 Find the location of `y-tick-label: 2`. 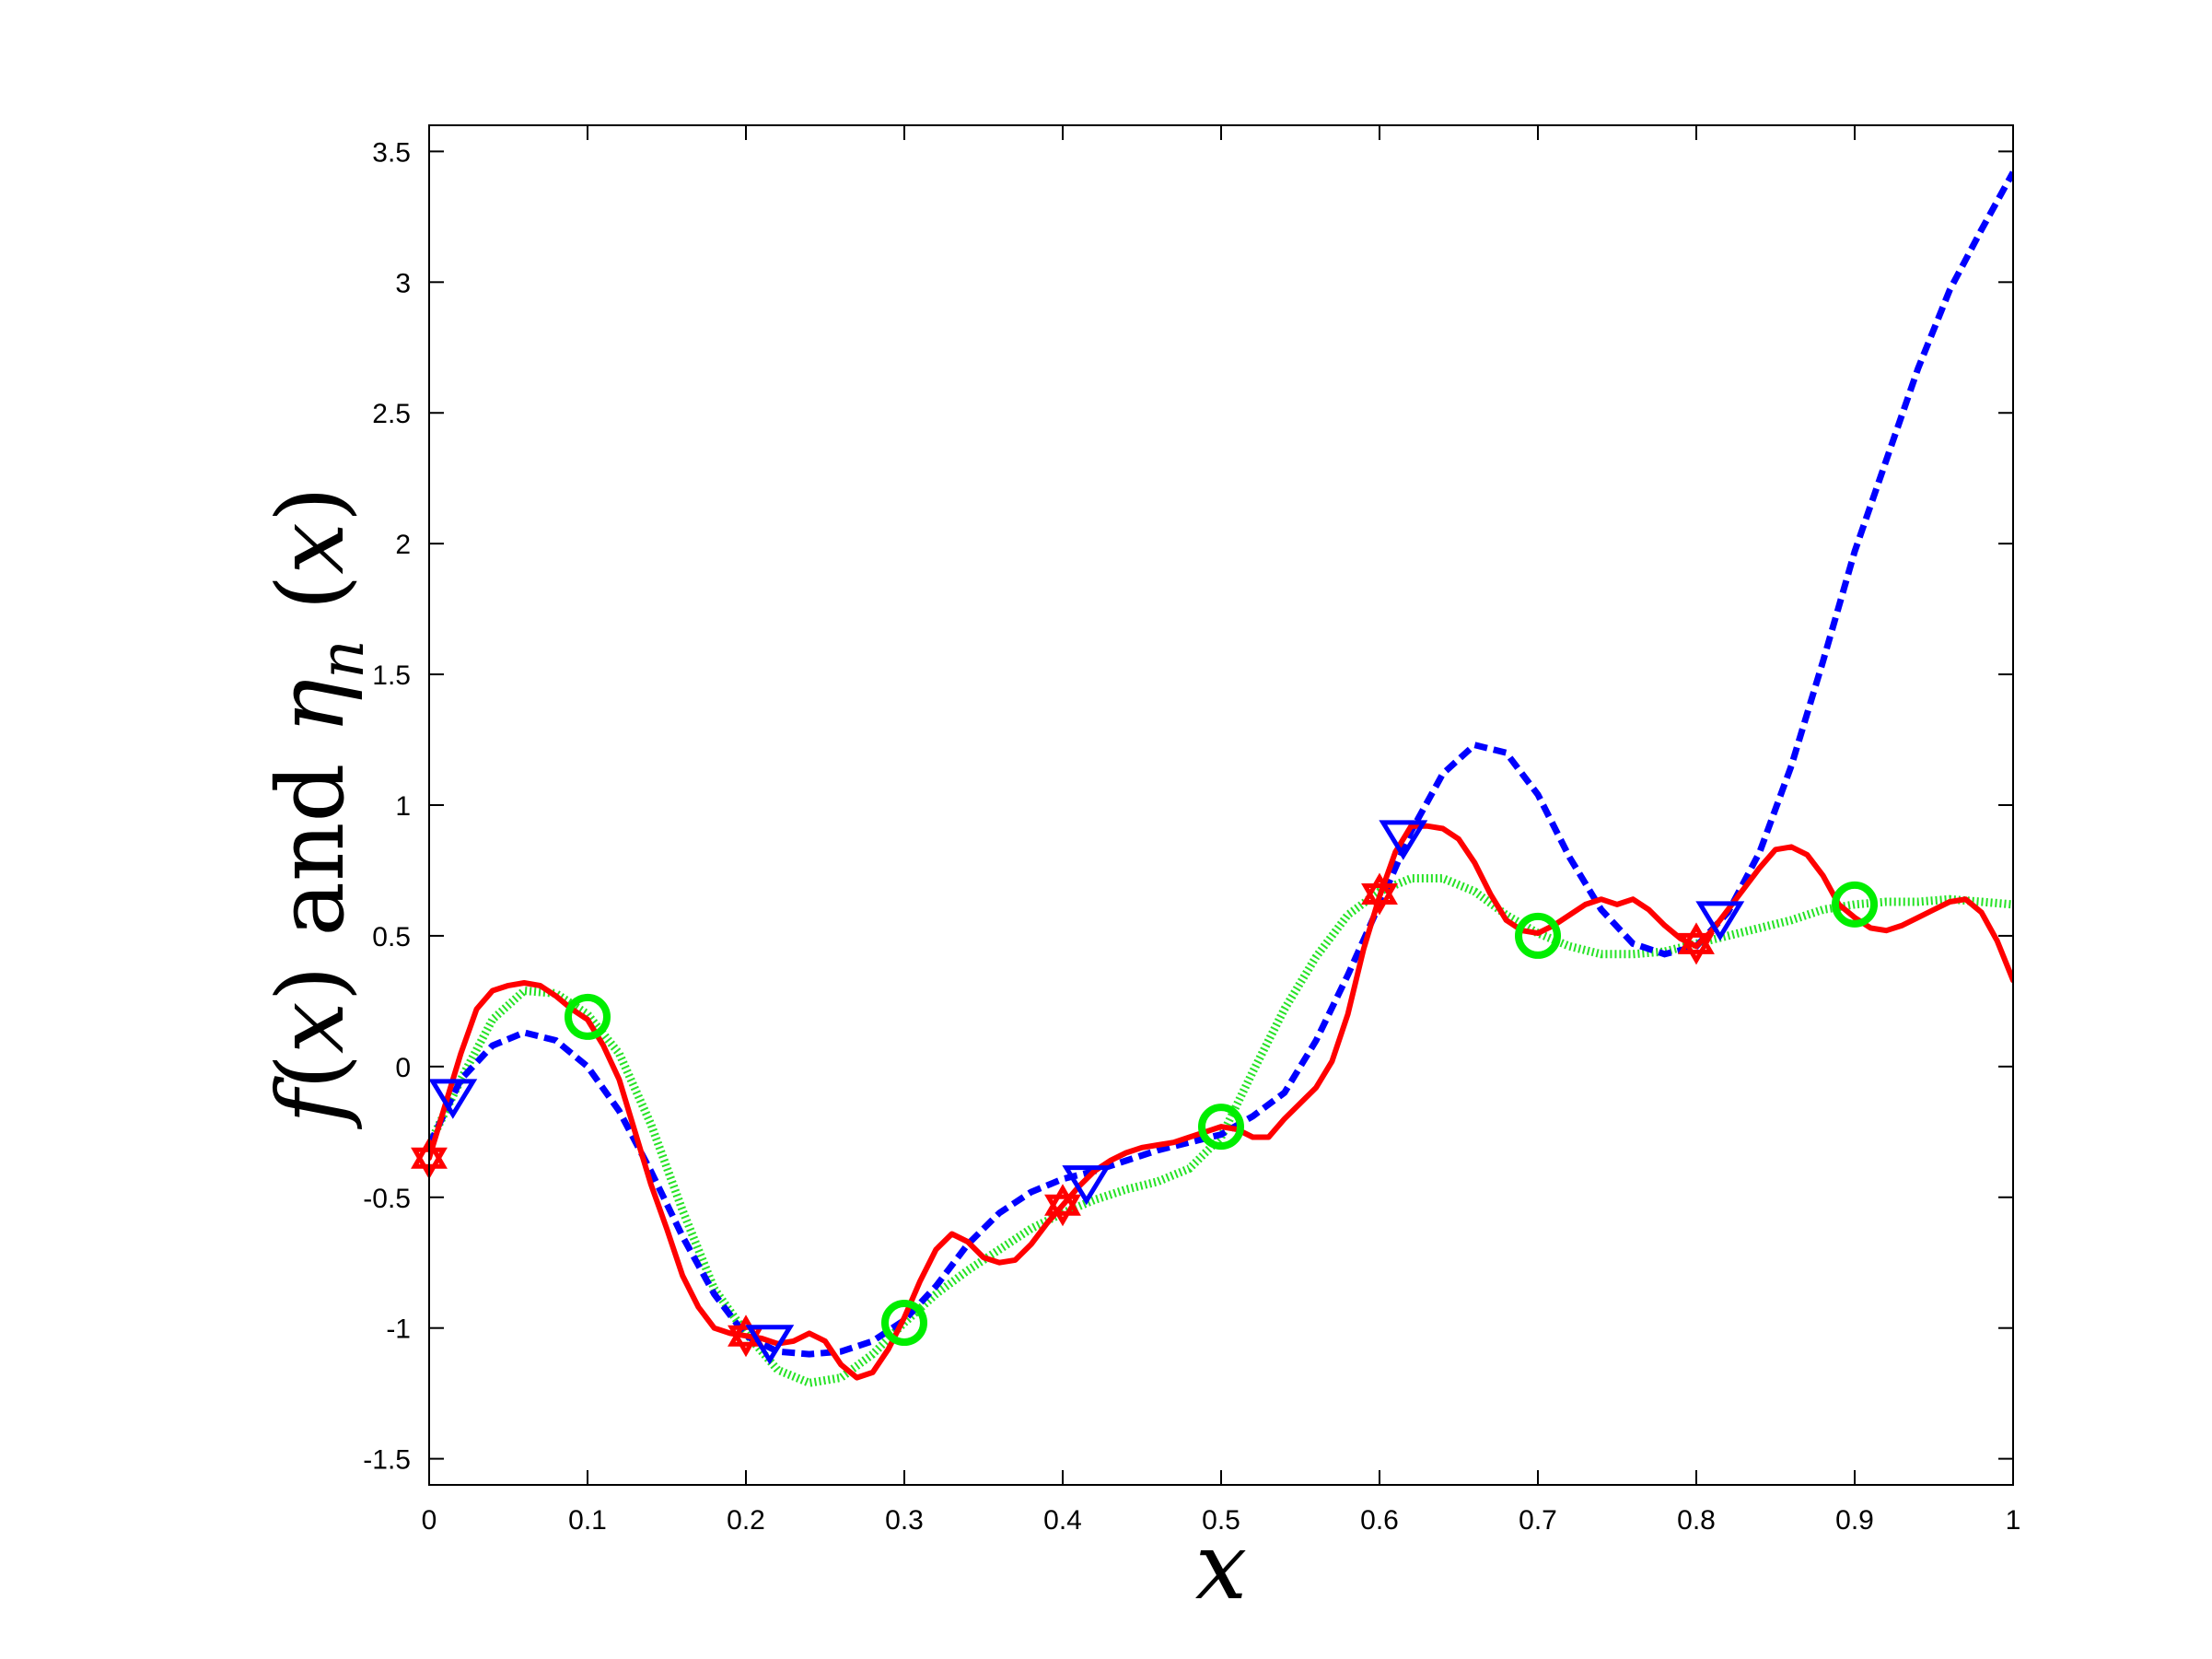

y-tick-label: 2 is located at coordinates (403, 545).